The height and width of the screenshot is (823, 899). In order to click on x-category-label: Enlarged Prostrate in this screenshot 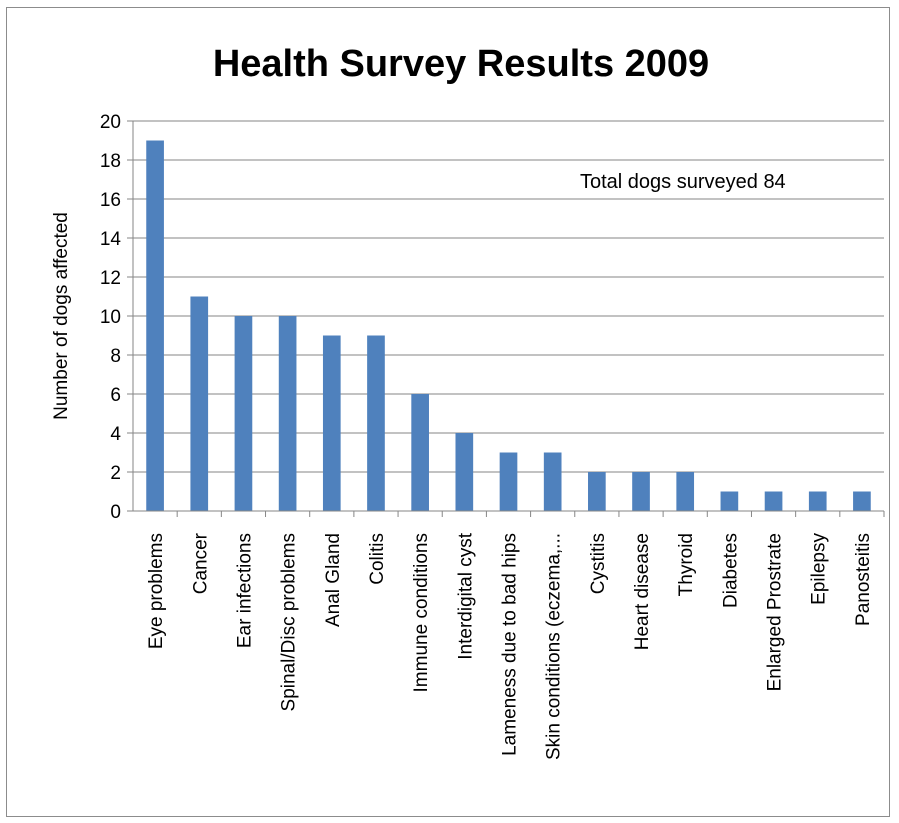, I will do `click(775, 612)`.